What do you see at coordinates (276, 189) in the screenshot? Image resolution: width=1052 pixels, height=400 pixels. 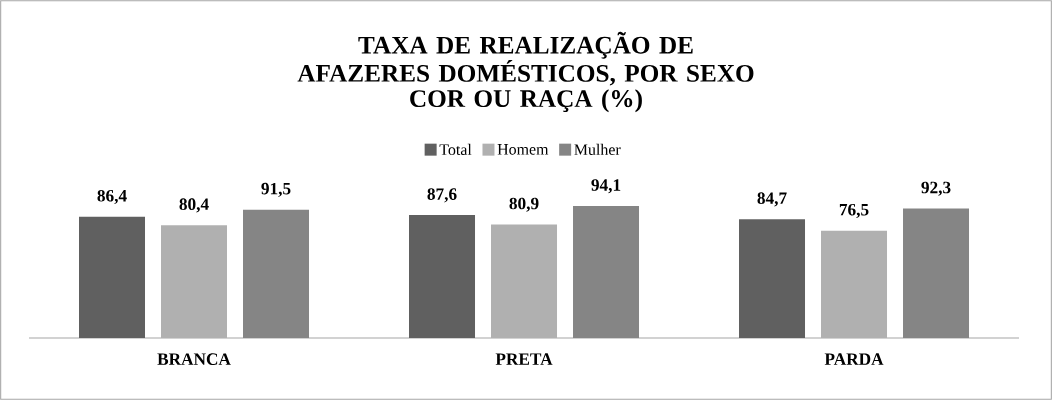 I see `data-label: 91,5` at bounding box center [276, 189].